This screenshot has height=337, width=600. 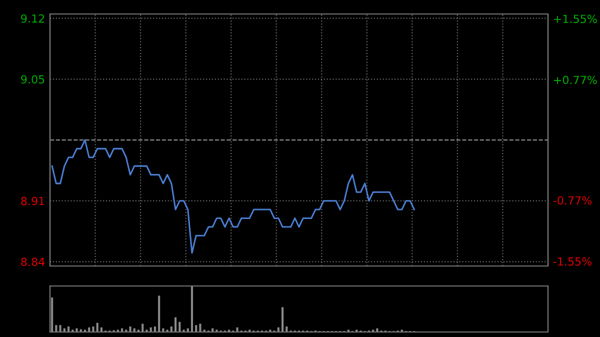 What do you see at coordinates (572, 261) in the screenshot?
I see `y2-tick-label: -1.55%` at bounding box center [572, 261].